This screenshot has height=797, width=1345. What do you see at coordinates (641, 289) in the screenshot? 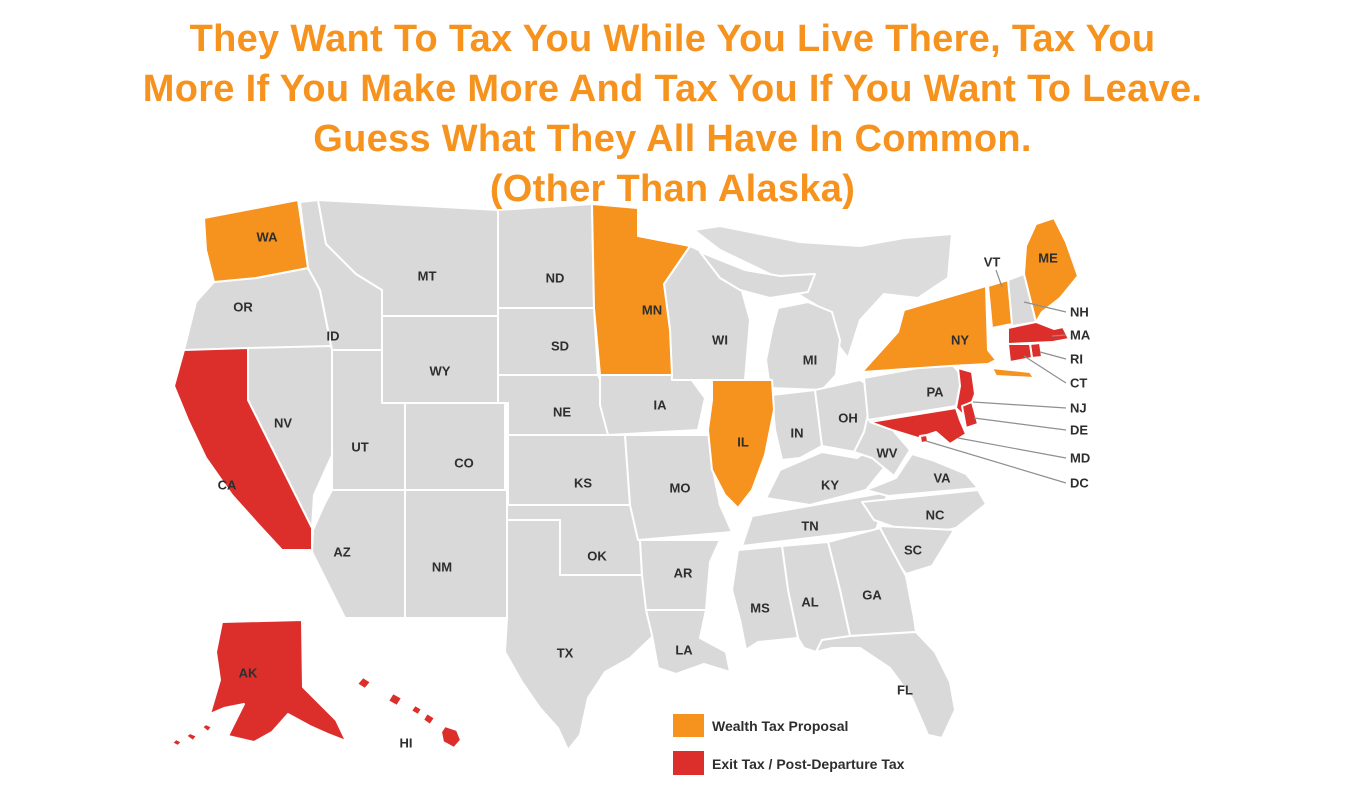
I see `state-MN` at bounding box center [641, 289].